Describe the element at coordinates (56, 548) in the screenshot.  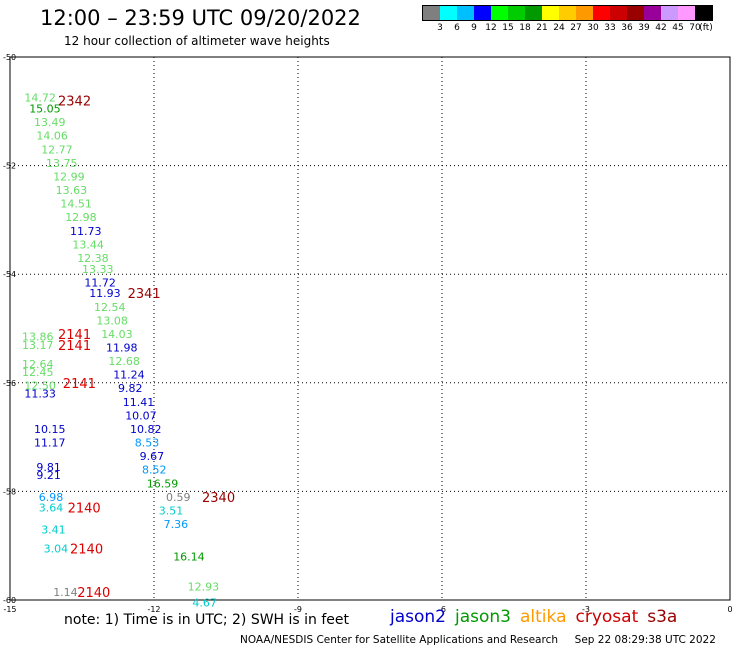
I see `wave-height-label: 3.04` at that location.